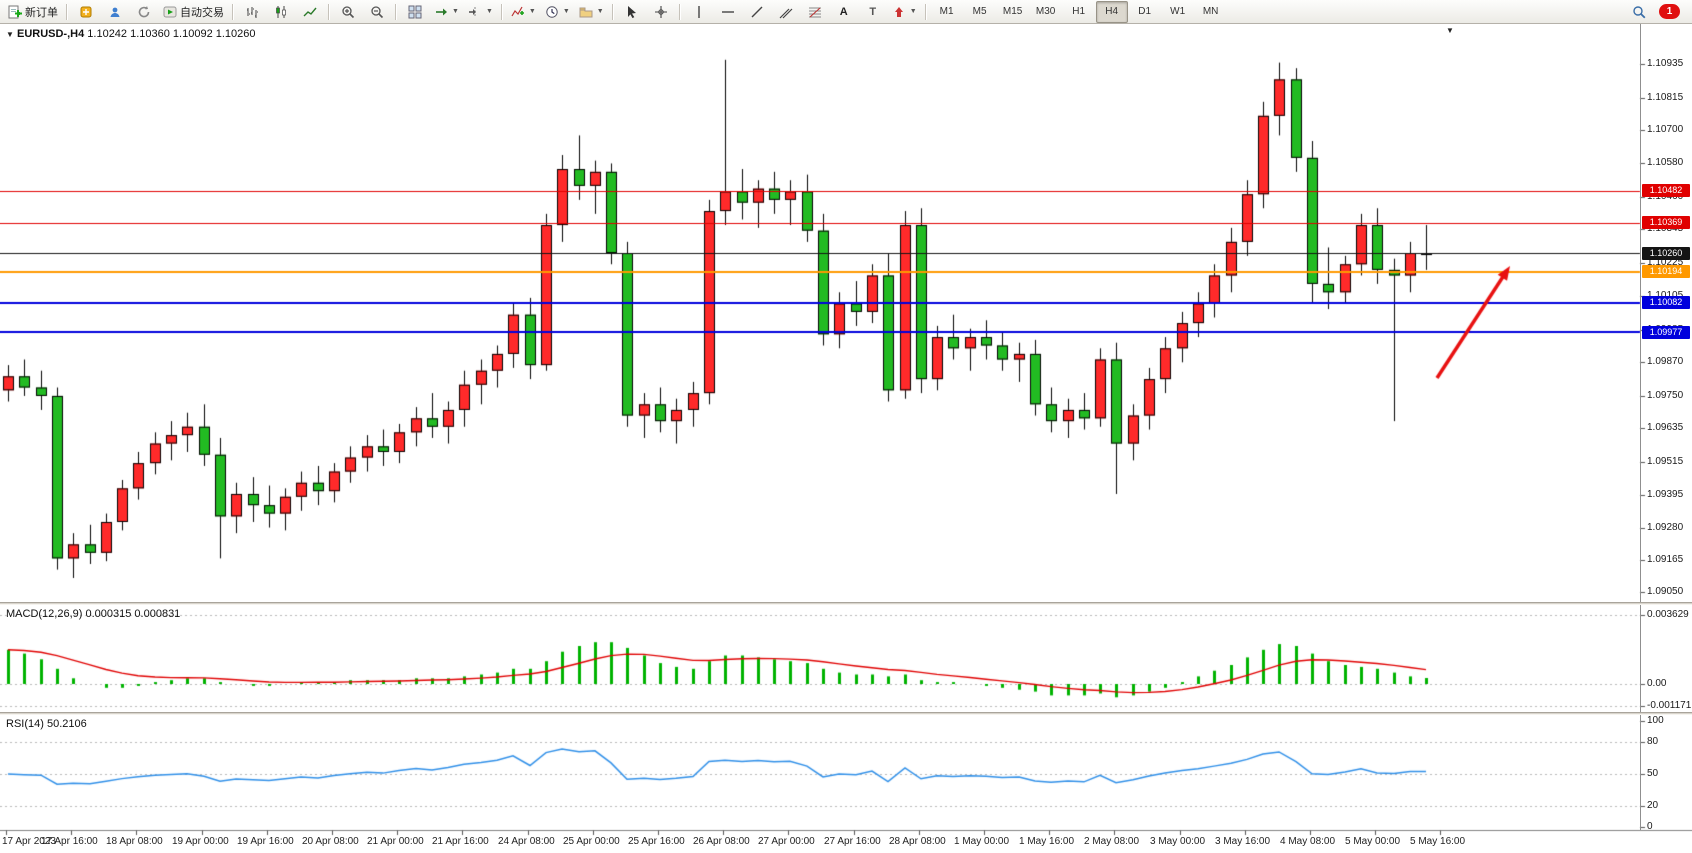  I want to click on time-axis-label: 27 Apr 00:00, so click(786, 841).